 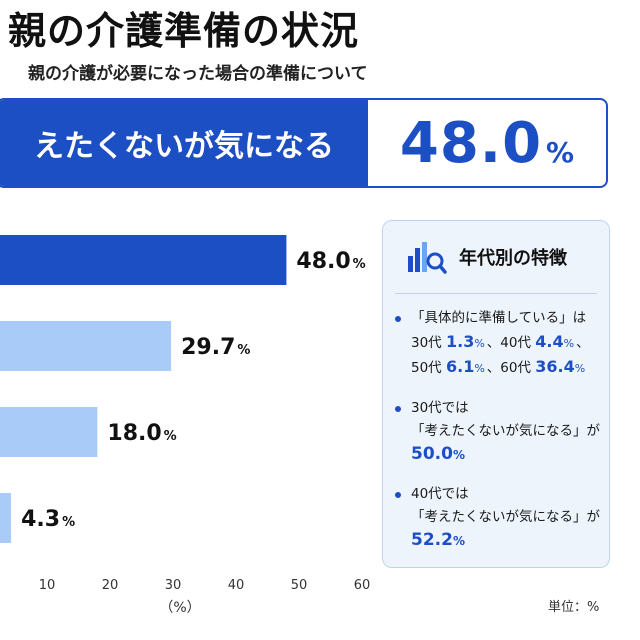 I want to click on highlight-label-box: えたくないが気になる, so click(x=184, y=143).